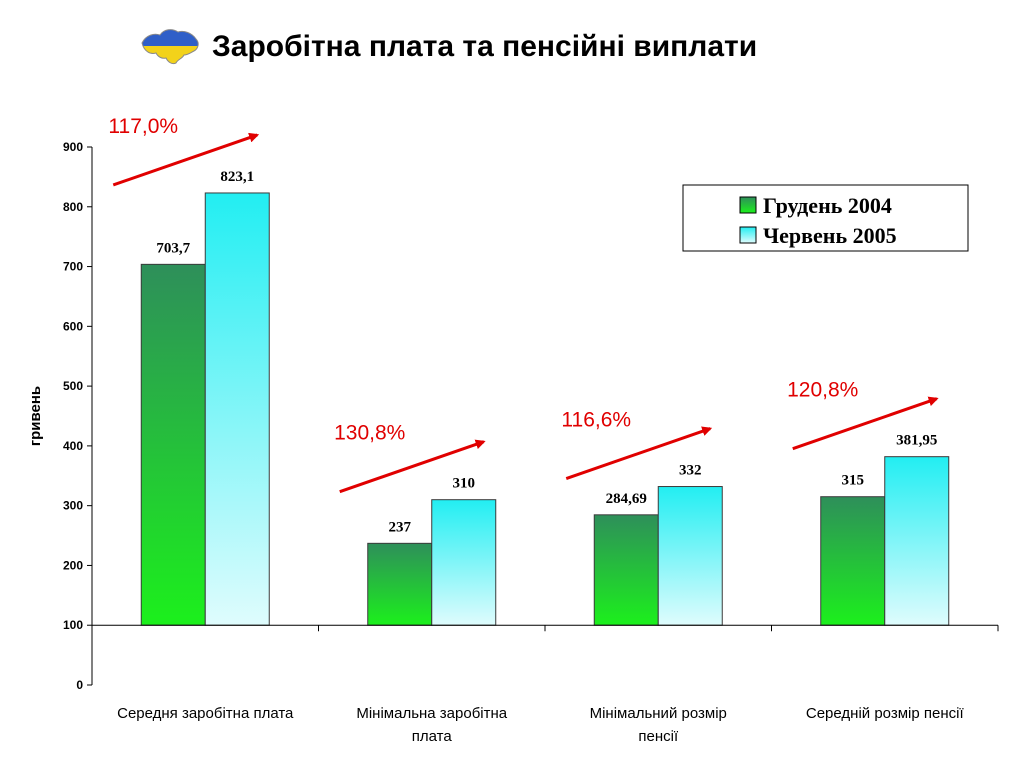 The width and height of the screenshot is (1024, 768). Describe the element at coordinates (464, 484) in the screenshot. I see `data-label: 310` at that location.